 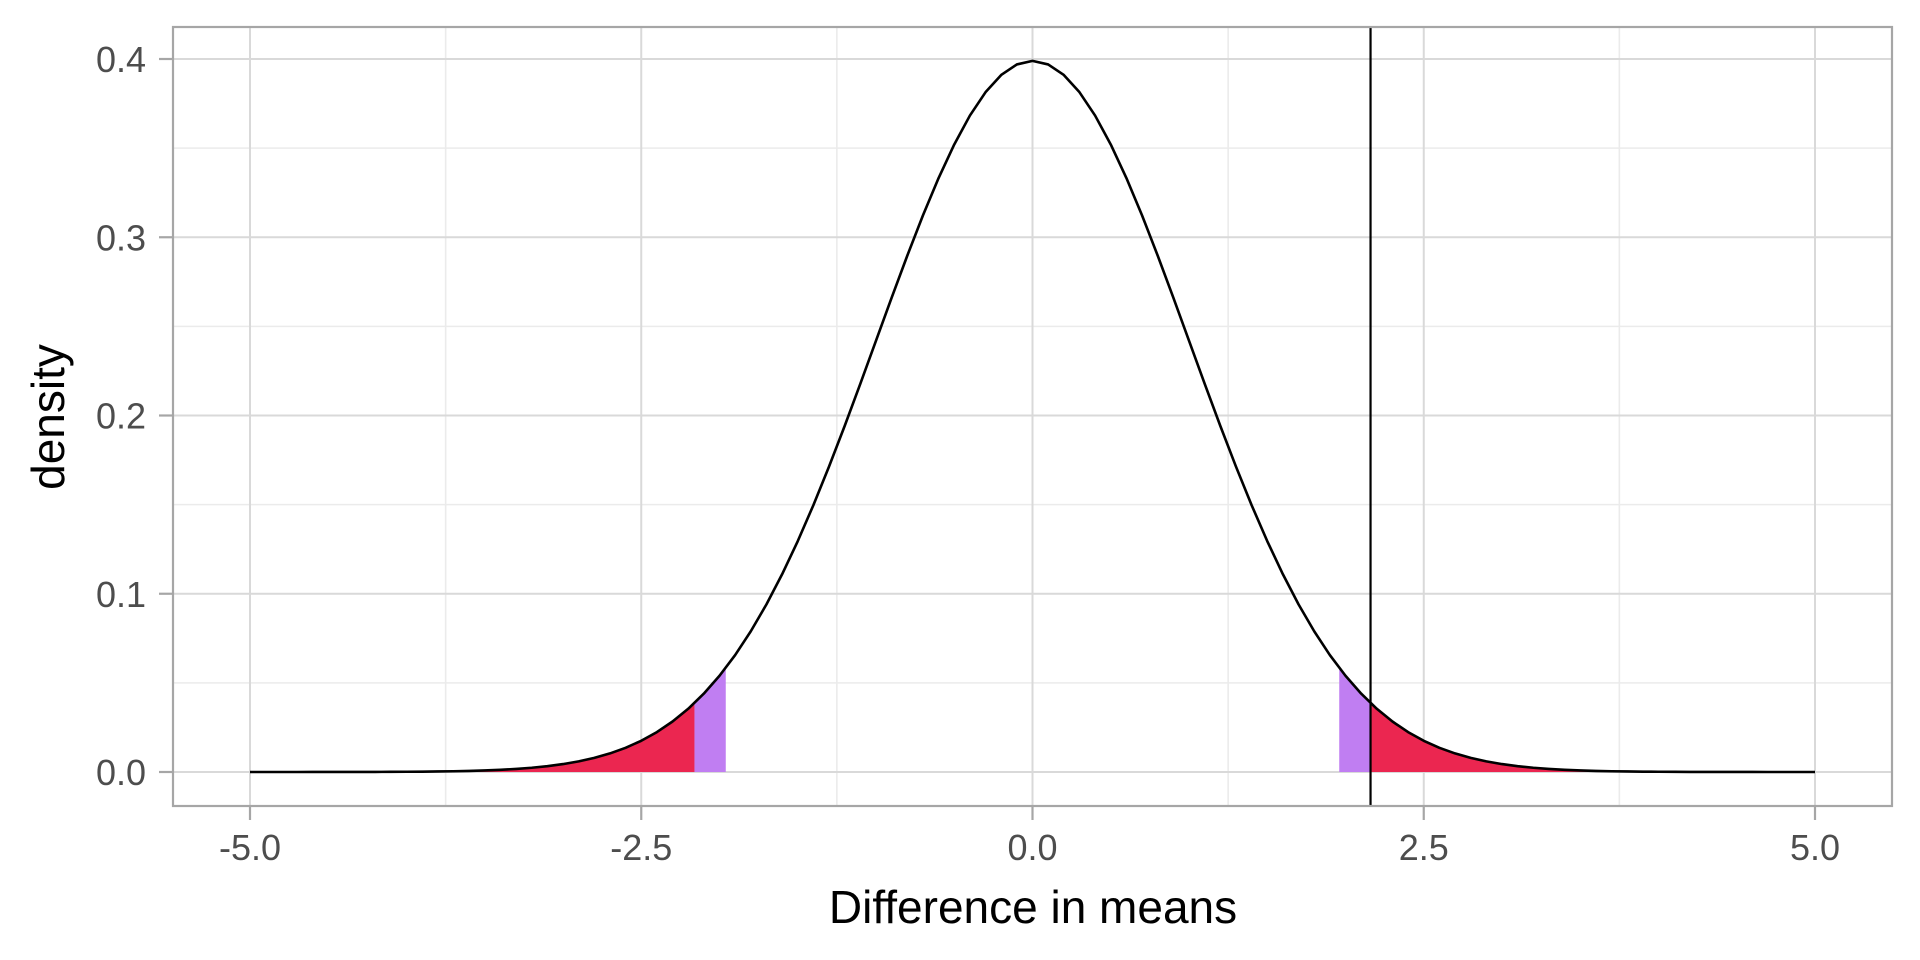 What do you see at coordinates (121, 594) in the screenshot?
I see `y-tick-label: 0.1` at bounding box center [121, 594].